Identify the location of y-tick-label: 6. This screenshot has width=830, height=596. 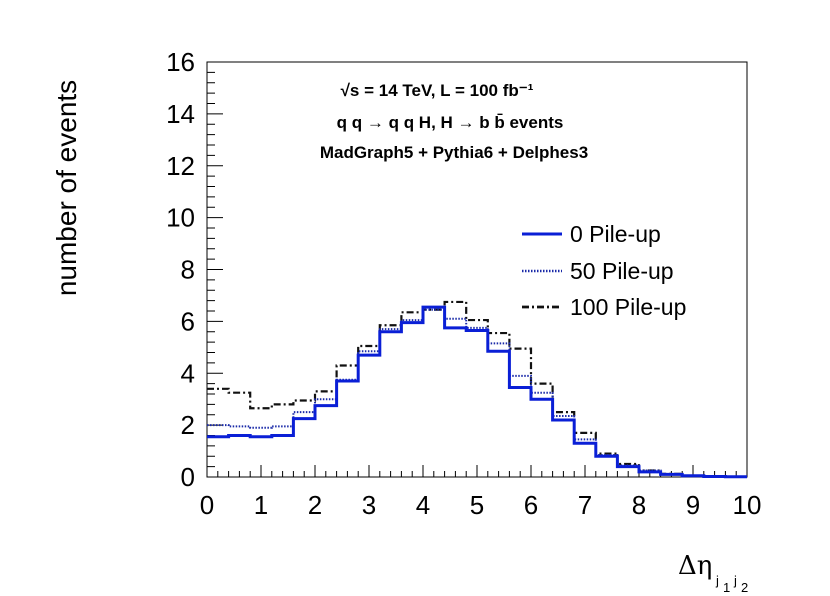
(188, 321).